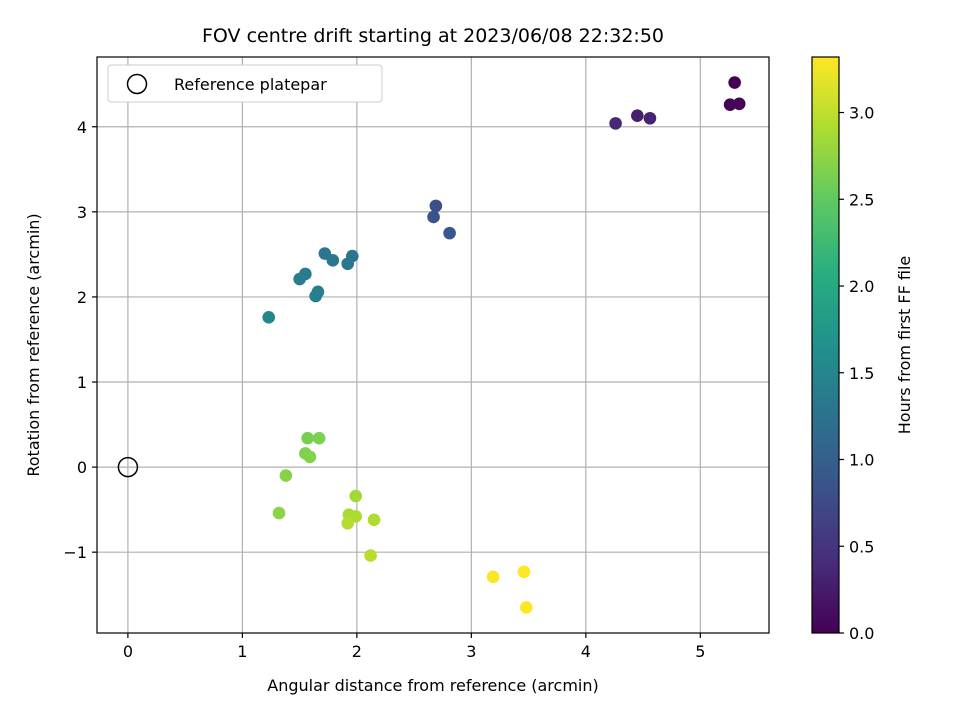 The width and height of the screenshot is (960, 720). What do you see at coordinates (414, 647) in the screenshot?
I see `x-axis-ticks: 0 1 2 3 4 5` at bounding box center [414, 647].